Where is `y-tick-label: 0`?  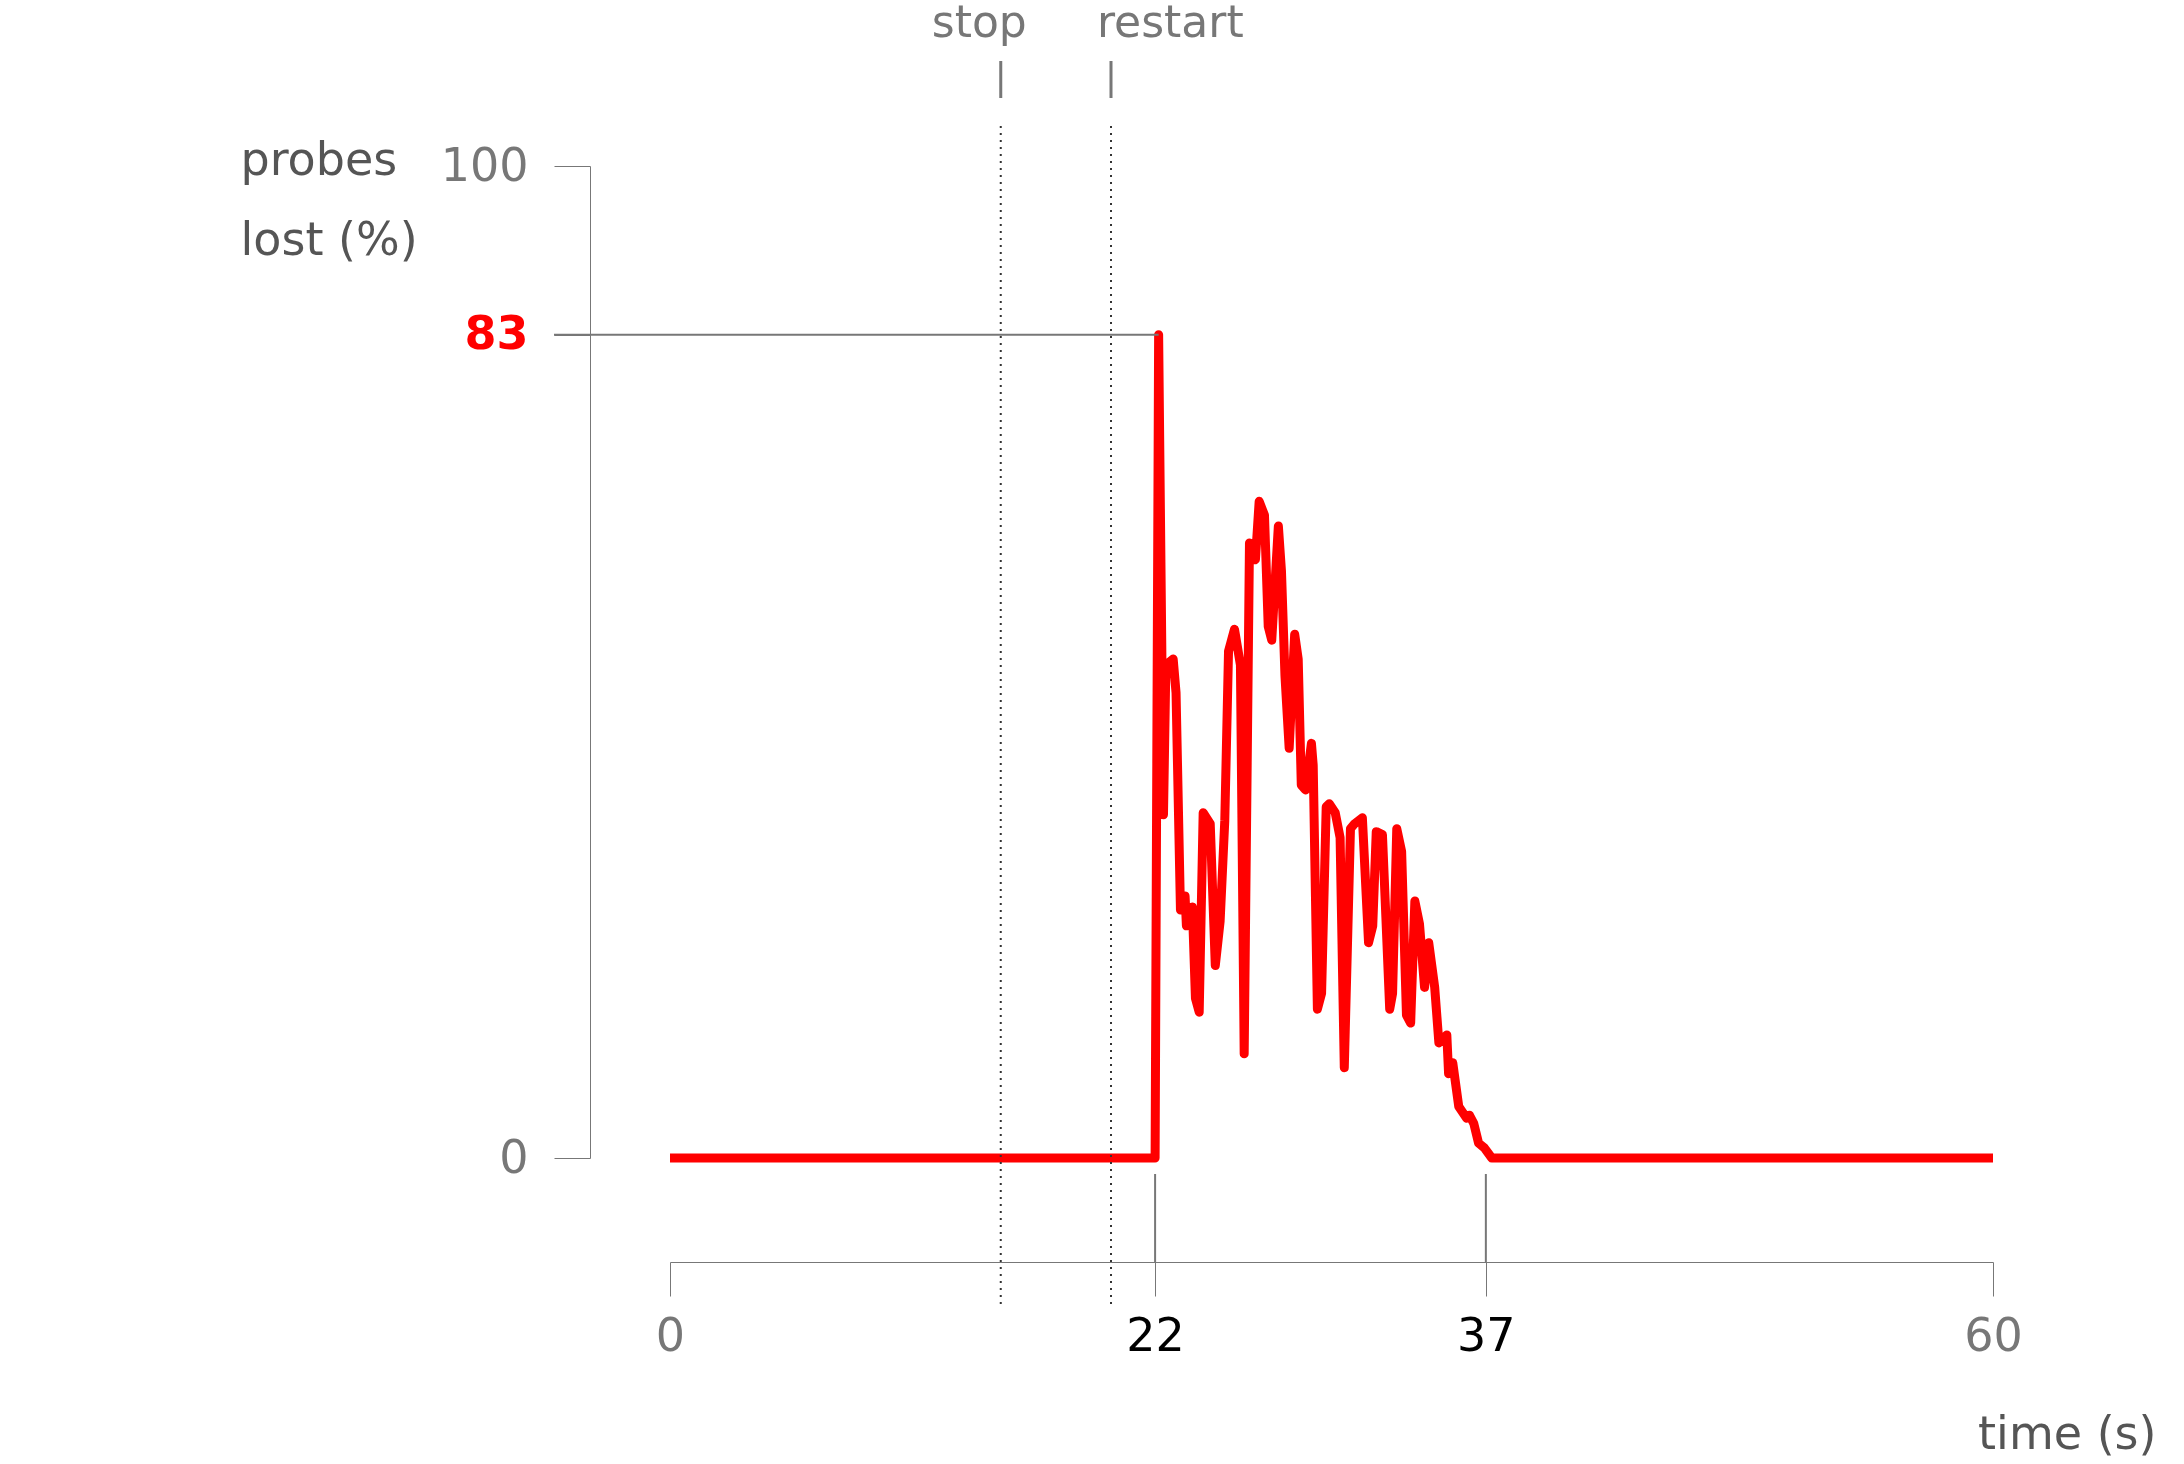 y-tick-label: 0 is located at coordinates (514, 1156).